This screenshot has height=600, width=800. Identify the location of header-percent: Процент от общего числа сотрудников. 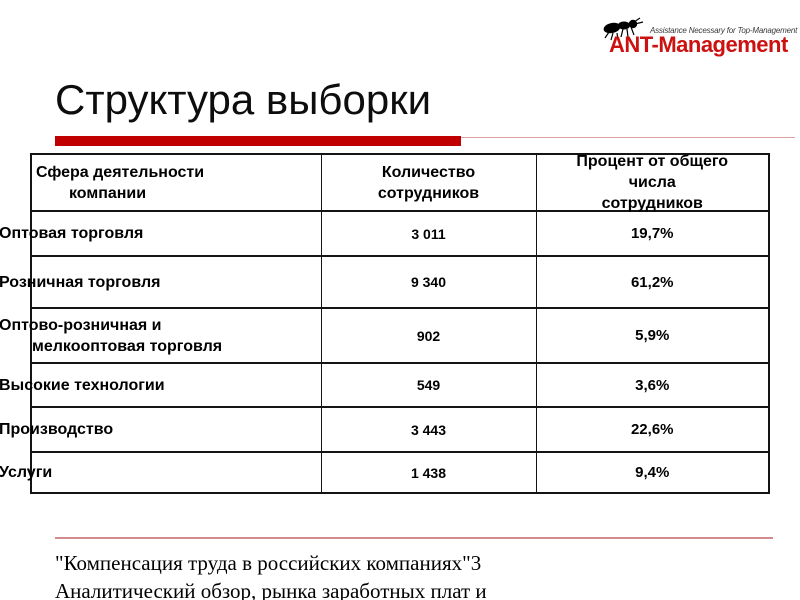
(652, 182).